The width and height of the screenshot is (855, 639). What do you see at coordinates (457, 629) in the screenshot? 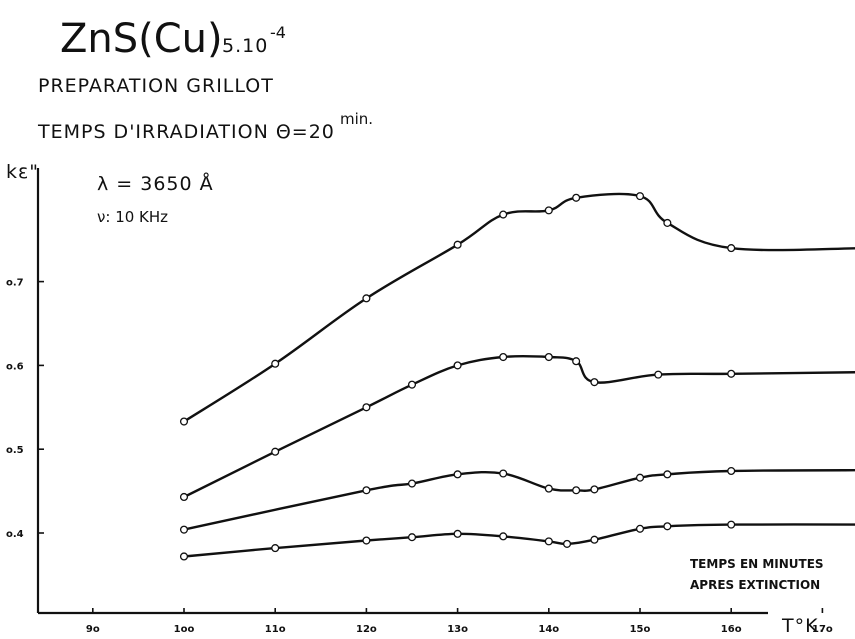
I see `x-tick-label: 13o` at bounding box center [457, 629].